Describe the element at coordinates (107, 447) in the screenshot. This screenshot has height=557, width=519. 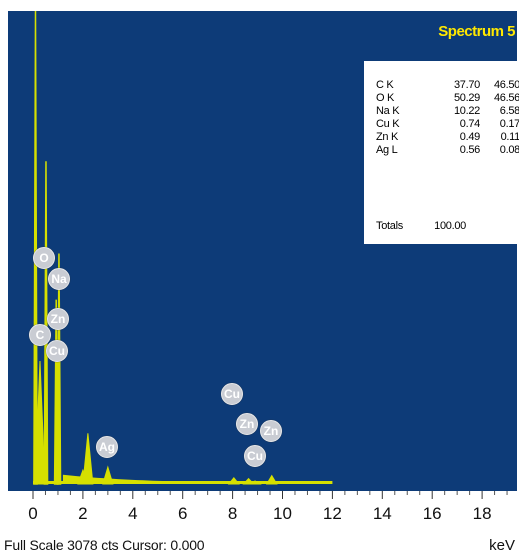
I see `peak-marker-ag: Ag` at that location.